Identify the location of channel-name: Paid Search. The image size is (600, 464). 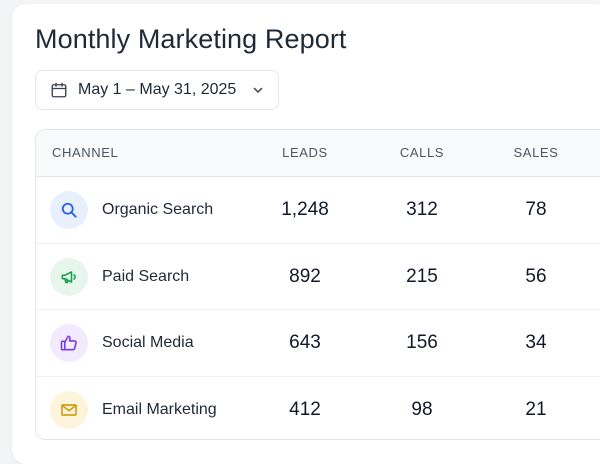
(146, 276).